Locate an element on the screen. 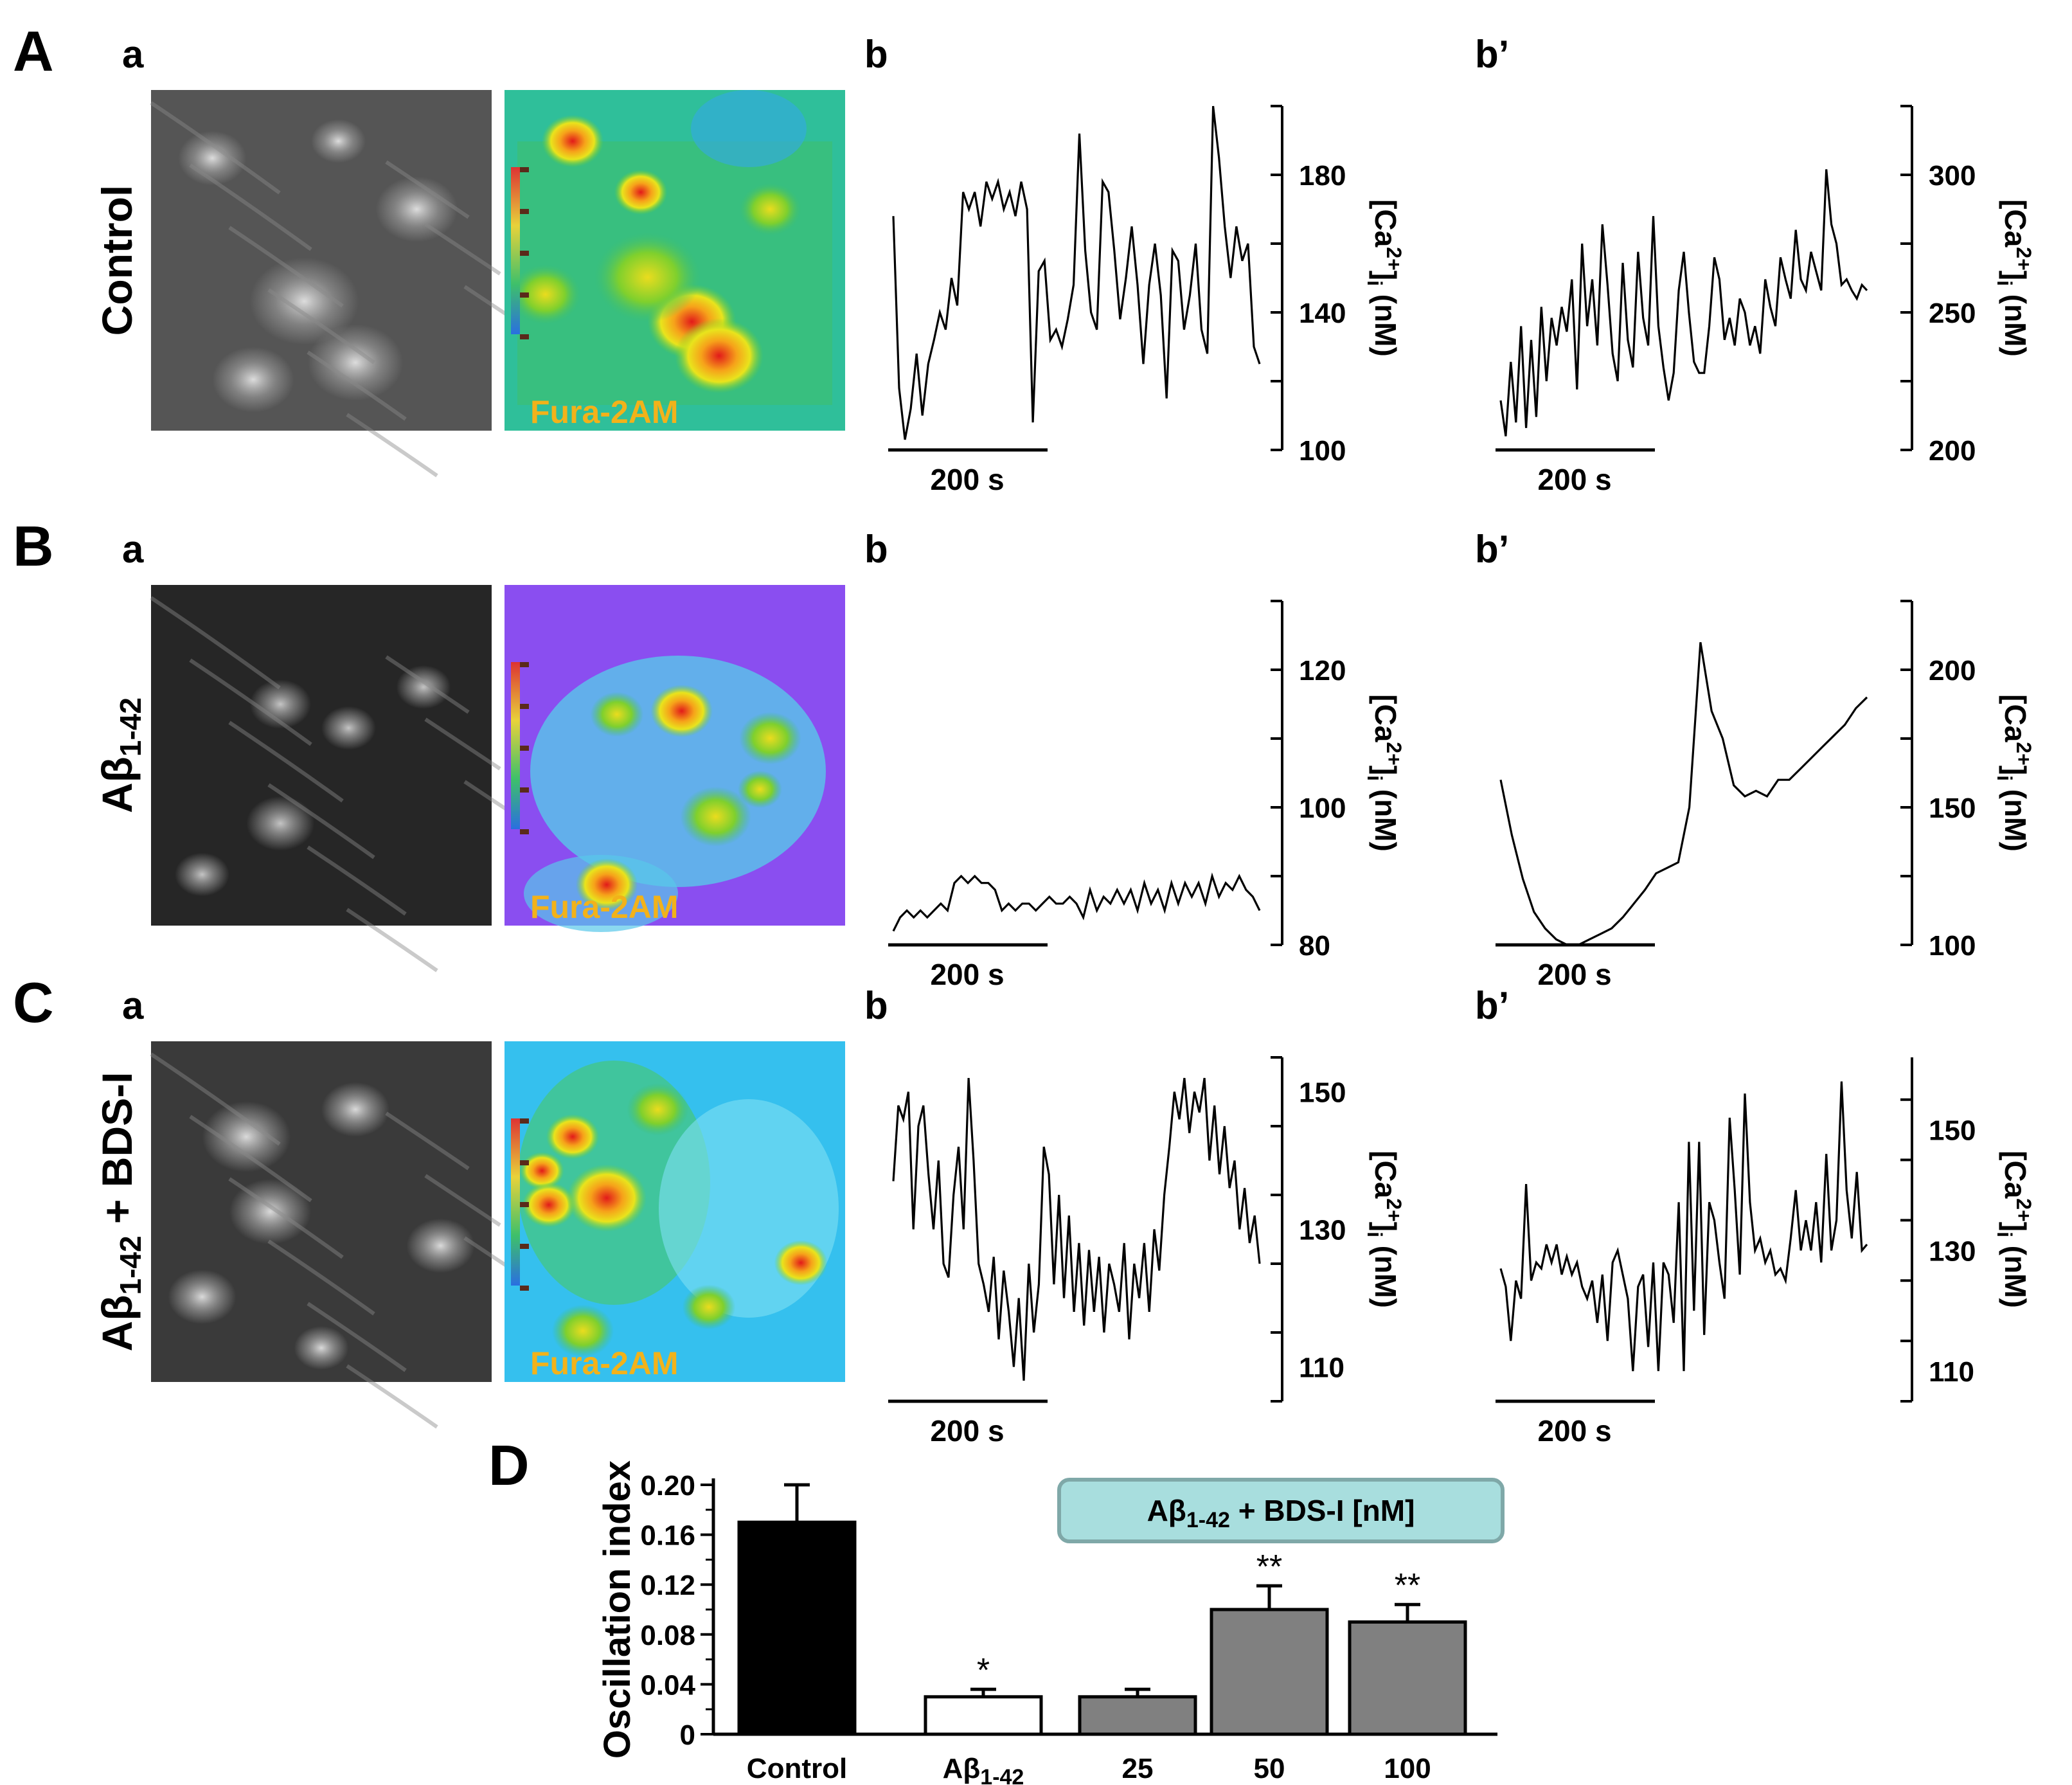 The image size is (2072, 1785). trace-panel-b-prime: 100 150 200 [Ca2+]i (nM) 200 s is located at coordinates (1765, 795).